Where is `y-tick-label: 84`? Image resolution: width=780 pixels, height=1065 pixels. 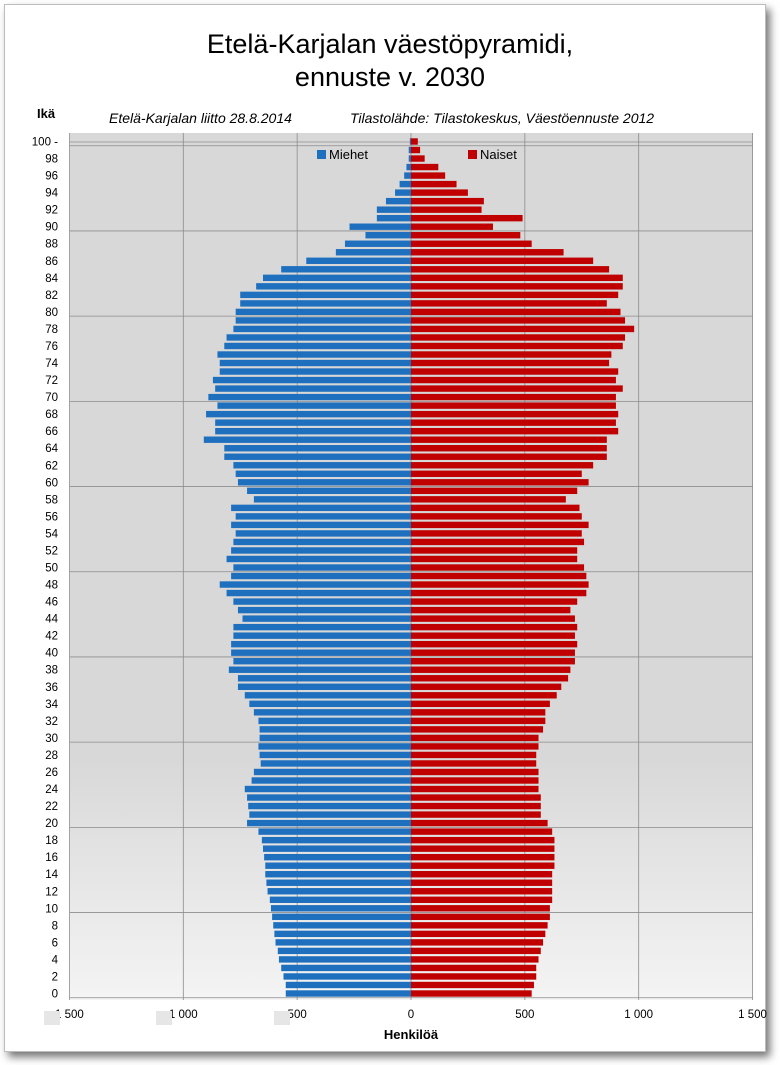
y-tick-label: 84 is located at coordinates (51, 279).